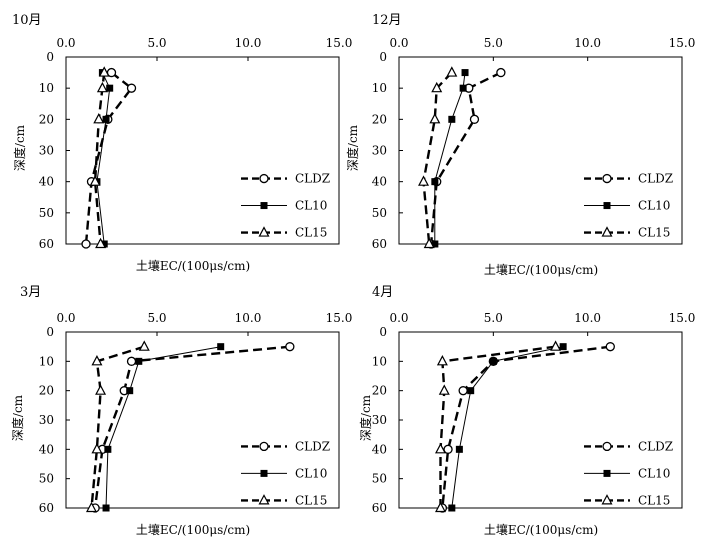 The image size is (707, 547). I want to click on series-line-cl10, so click(507, 427).